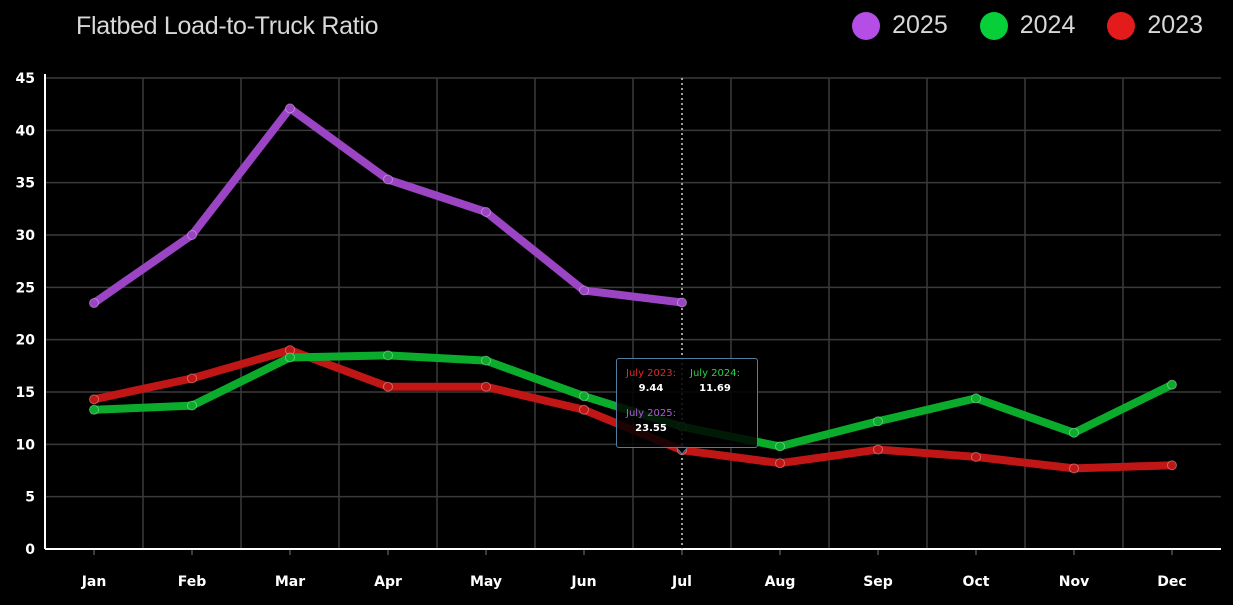  I want to click on data-point-2025-may, so click(486, 211).